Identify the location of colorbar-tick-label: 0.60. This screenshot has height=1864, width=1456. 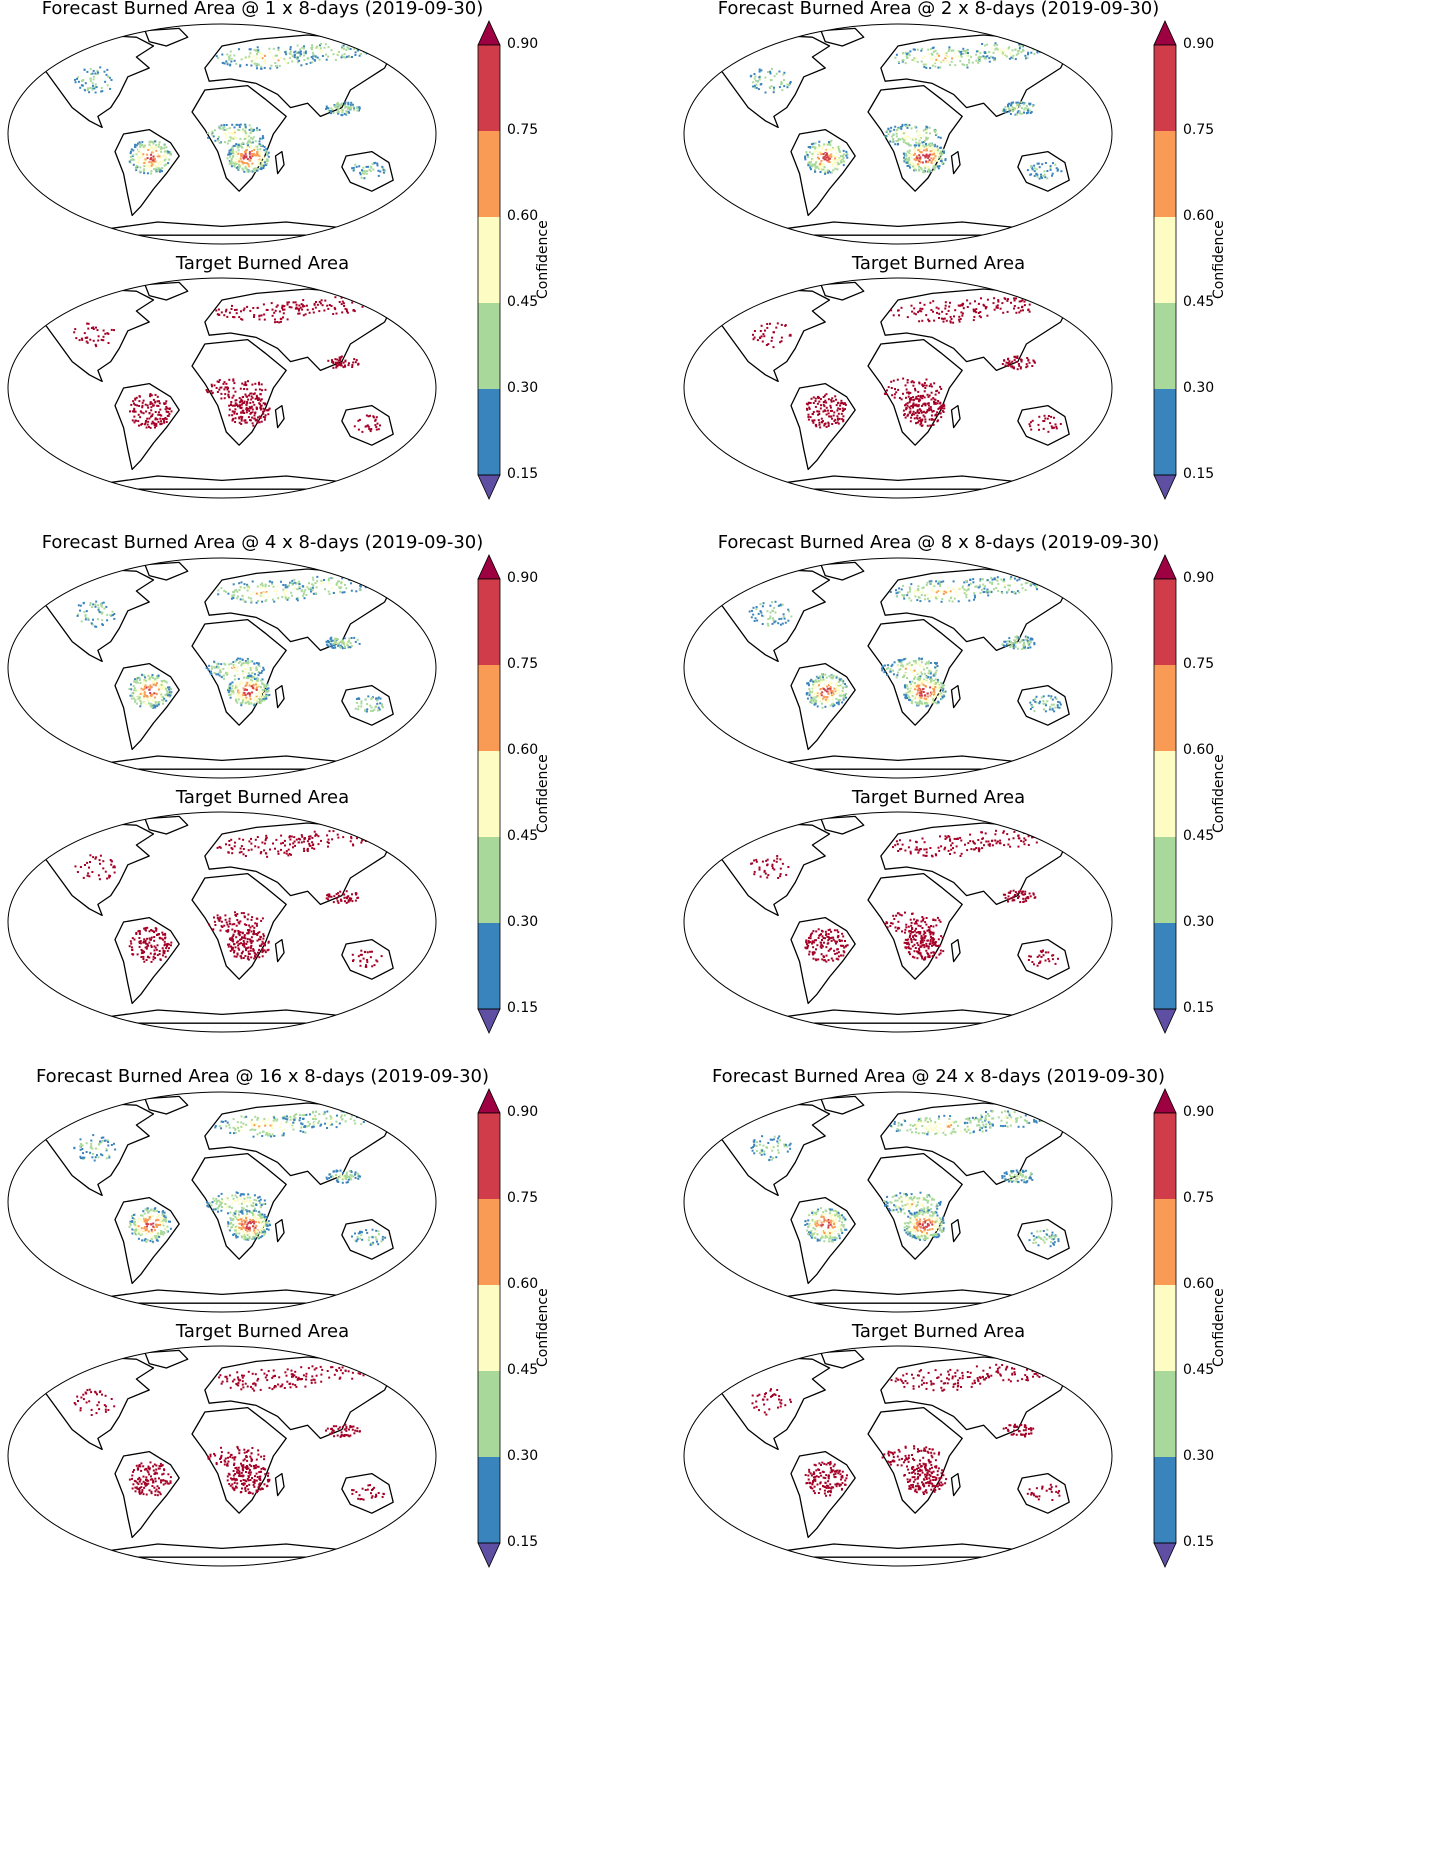
(1199, 750).